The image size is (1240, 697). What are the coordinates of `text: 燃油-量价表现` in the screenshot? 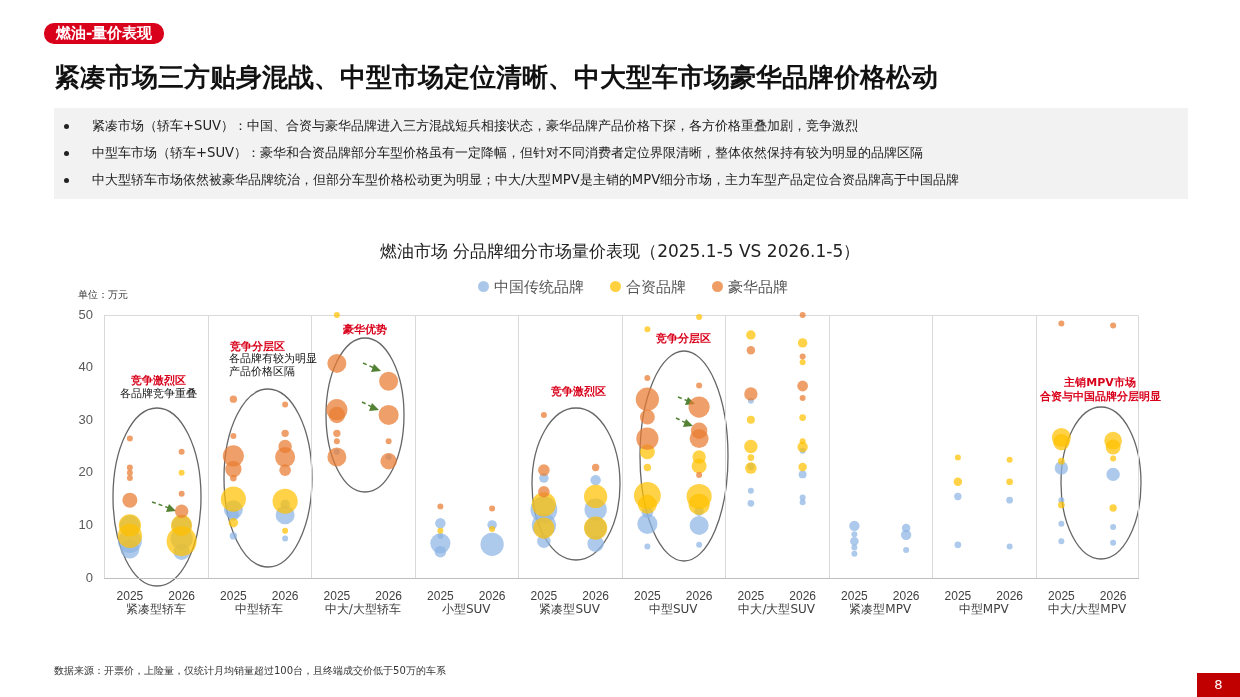 It's located at (104, 33).